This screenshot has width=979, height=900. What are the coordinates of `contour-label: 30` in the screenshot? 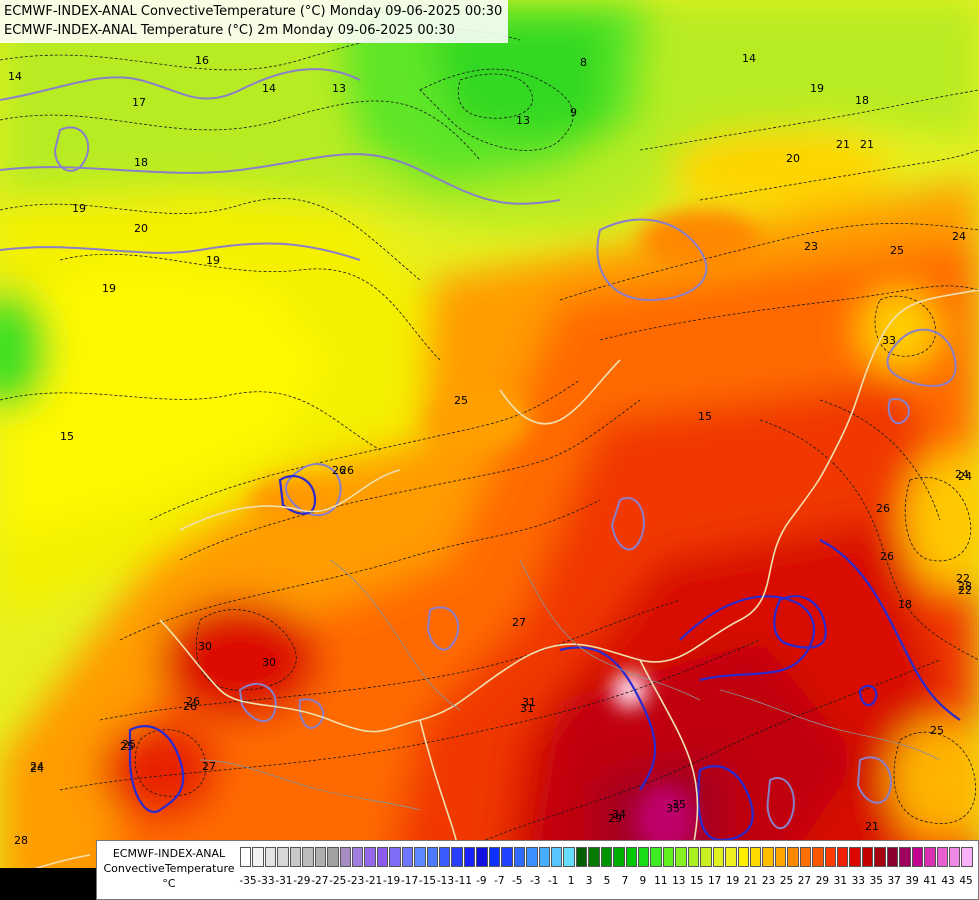 It's located at (269, 662).